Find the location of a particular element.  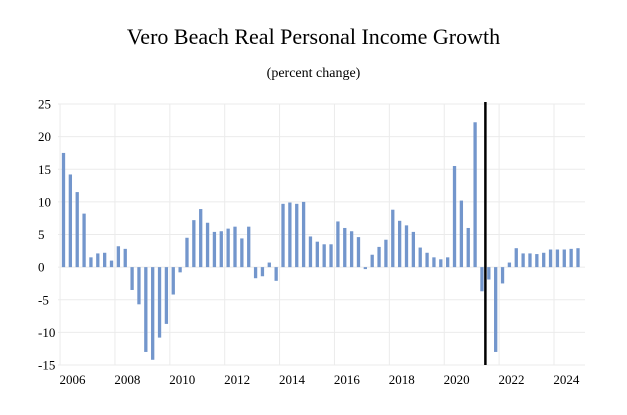

y-tick-label: 25 is located at coordinates (44, 104).